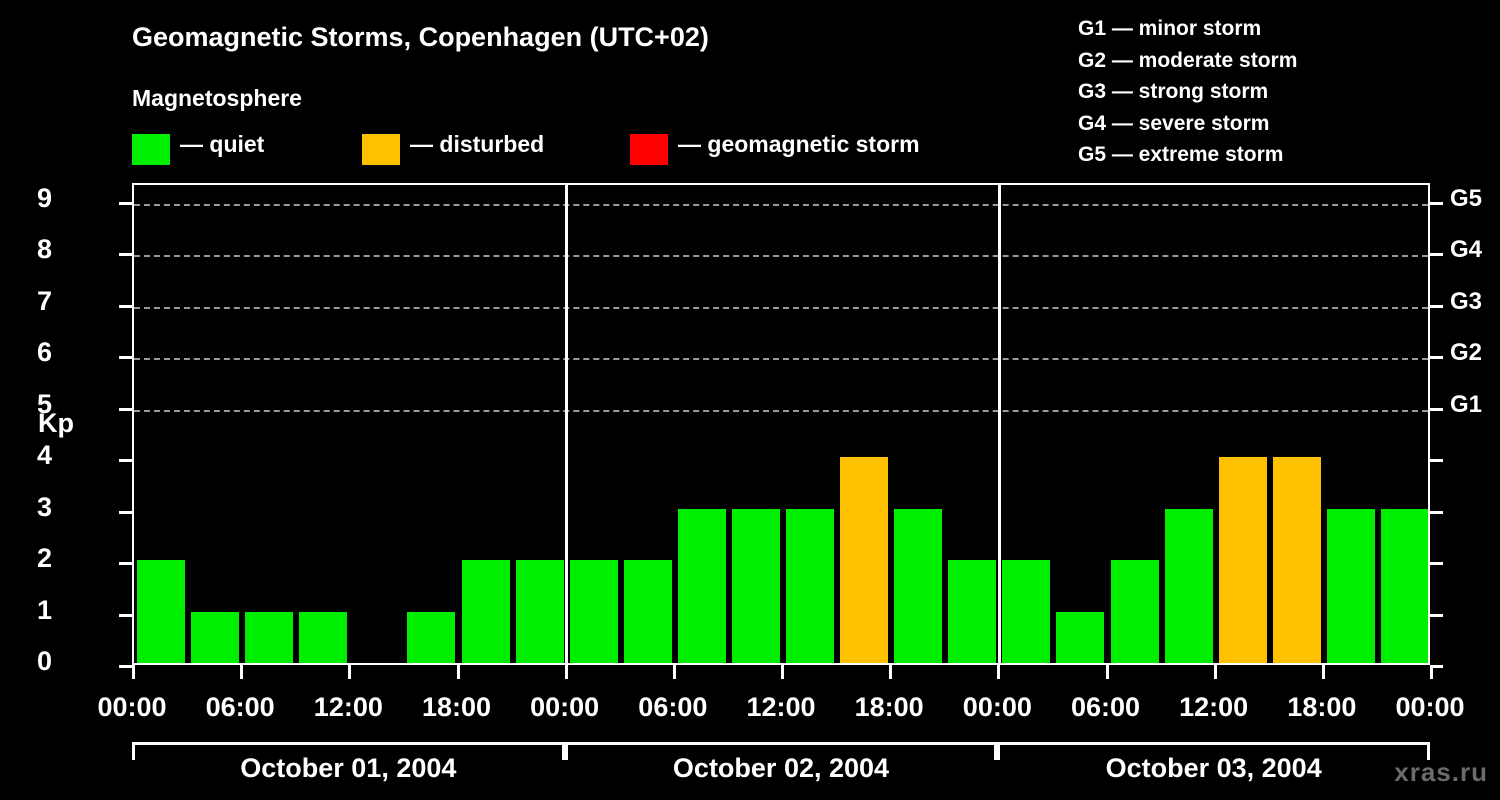 This screenshot has height=800, width=1500. Describe the element at coordinates (56, 423) in the screenshot. I see `y-axis-title: Kp` at that location.